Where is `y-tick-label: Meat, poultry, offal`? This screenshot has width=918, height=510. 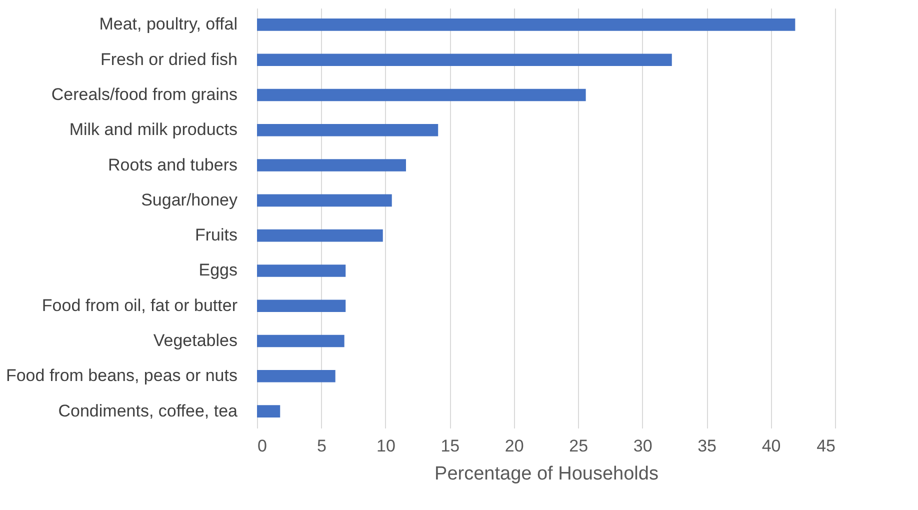
y-tick-label: Meat, poultry, offal is located at coordinates (168, 24).